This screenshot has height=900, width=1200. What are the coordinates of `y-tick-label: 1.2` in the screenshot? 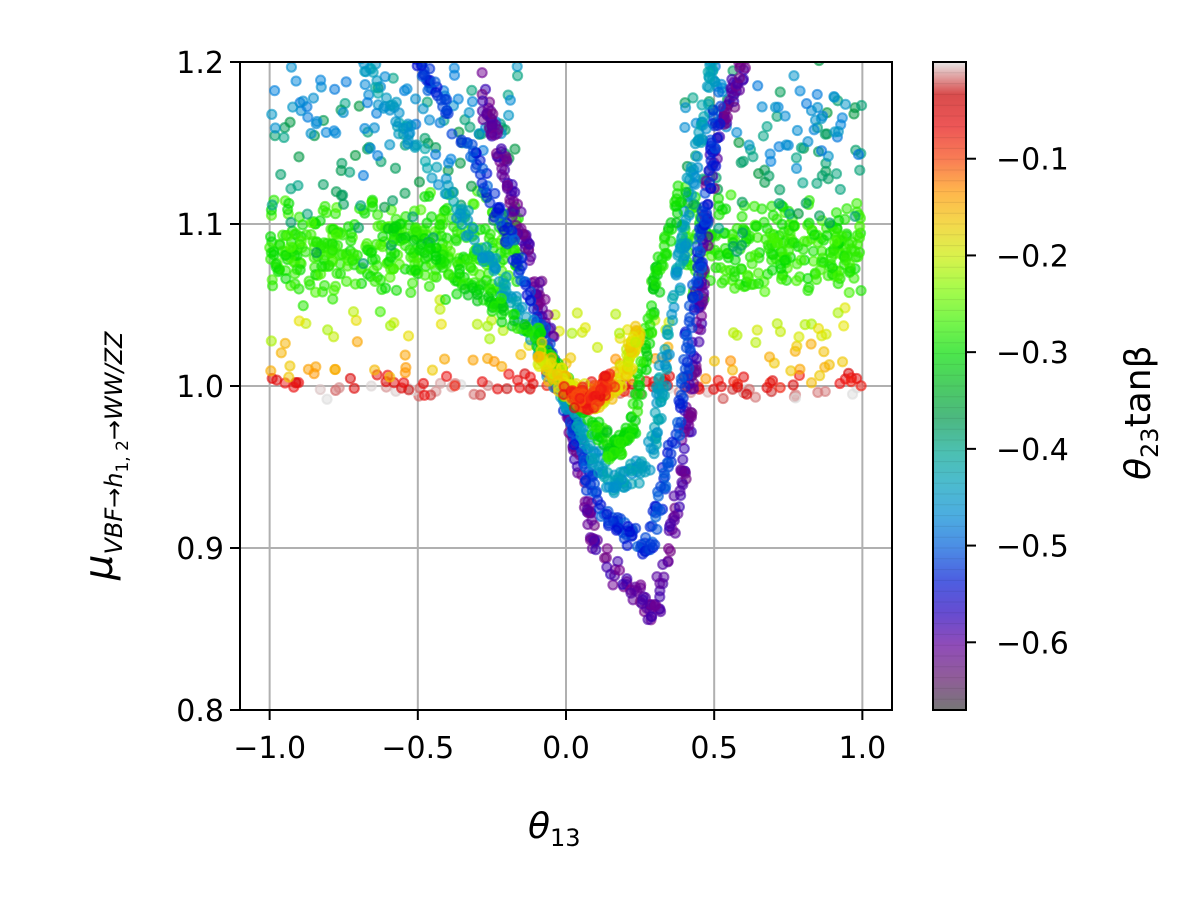 It's located at (200, 63).